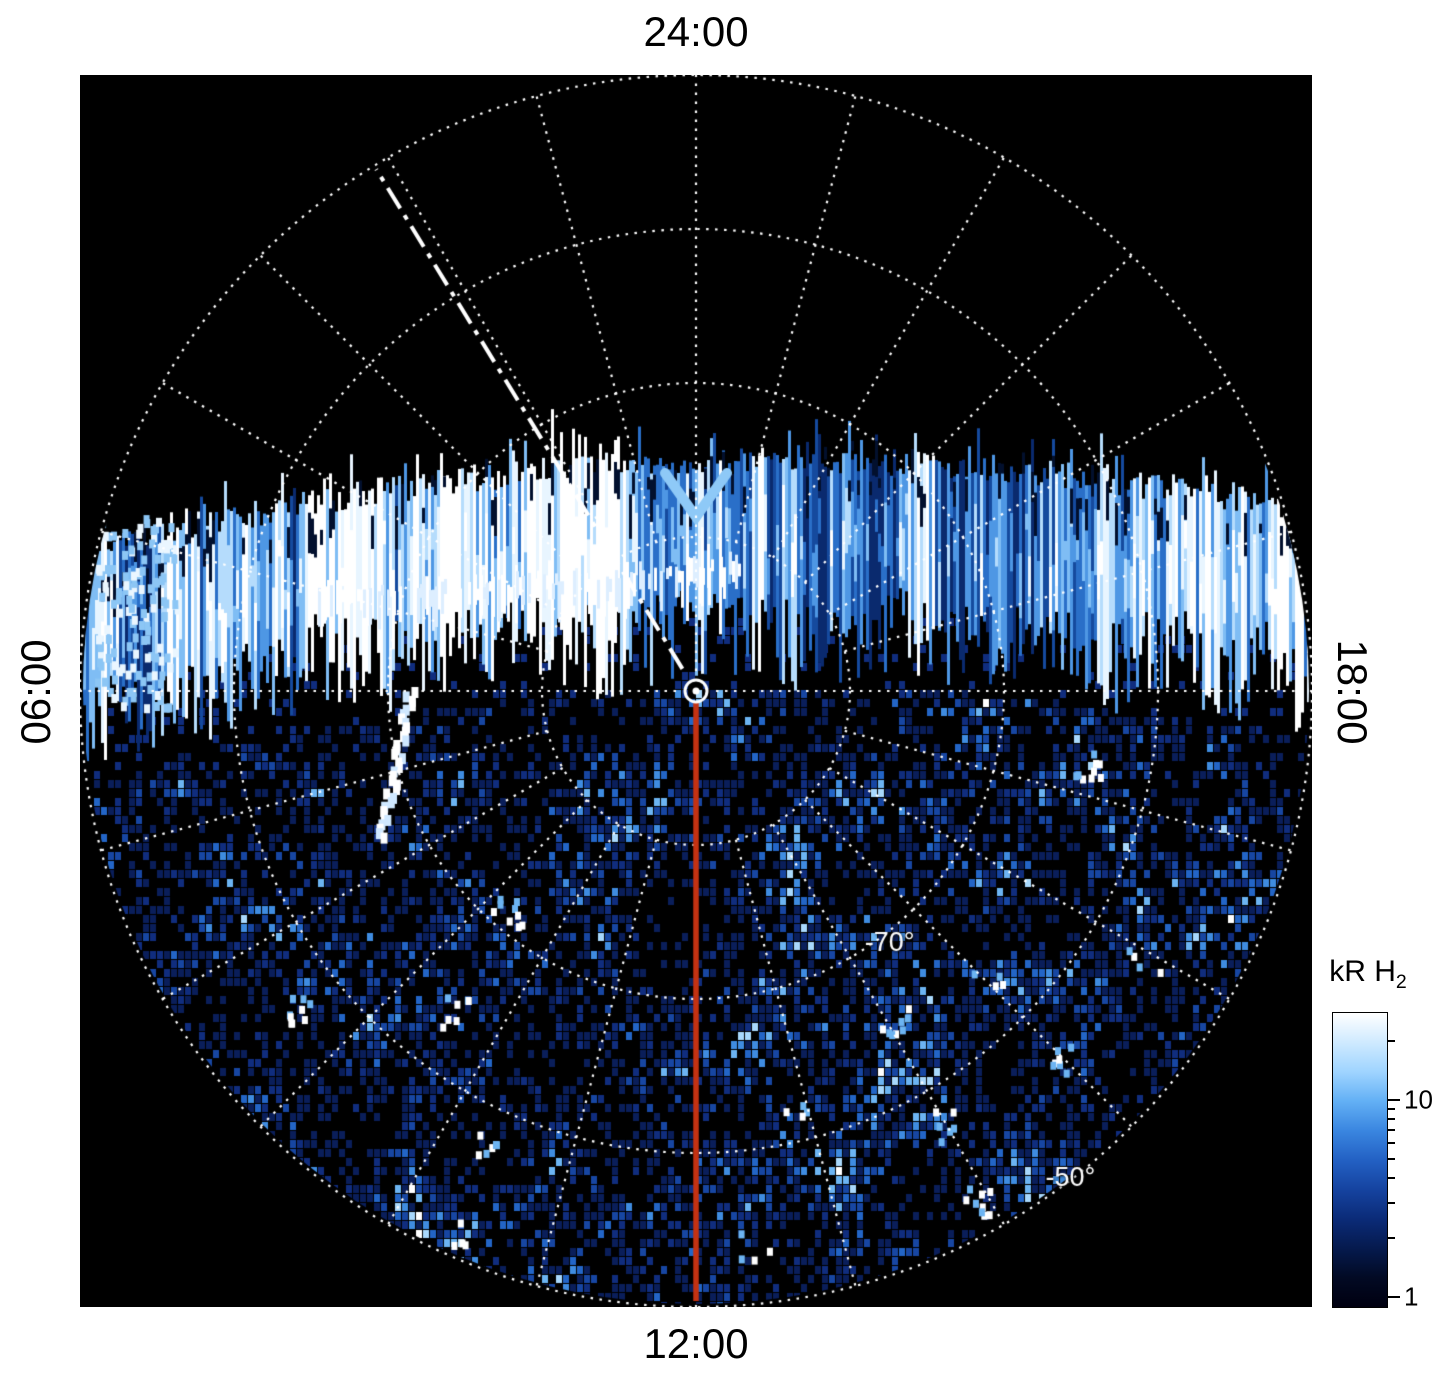 The height and width of the screenshot is (1384, 1447). Describe the element at coordinates (696, 31) in the screenshot. I see `local-time-label-2400: 24:00` at that location.